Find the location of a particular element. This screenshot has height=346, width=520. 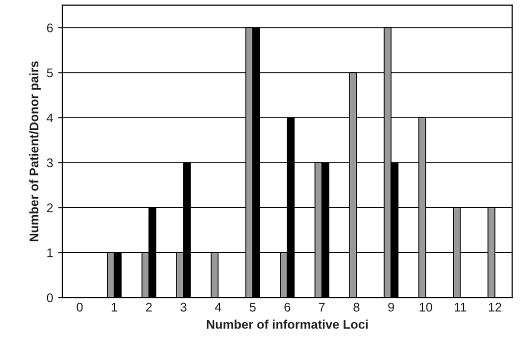

x-tick-label: 6 is located at coordinates (287, 307).